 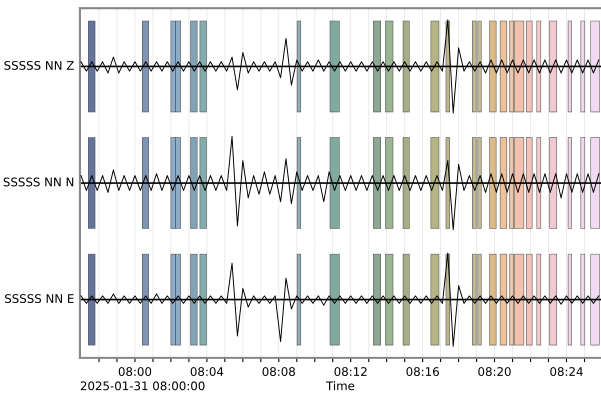 What do you see at coordinates (350, 371) in the screenshot?
I see `x-tick-label: 08:12` at bounding box center [350, 371].